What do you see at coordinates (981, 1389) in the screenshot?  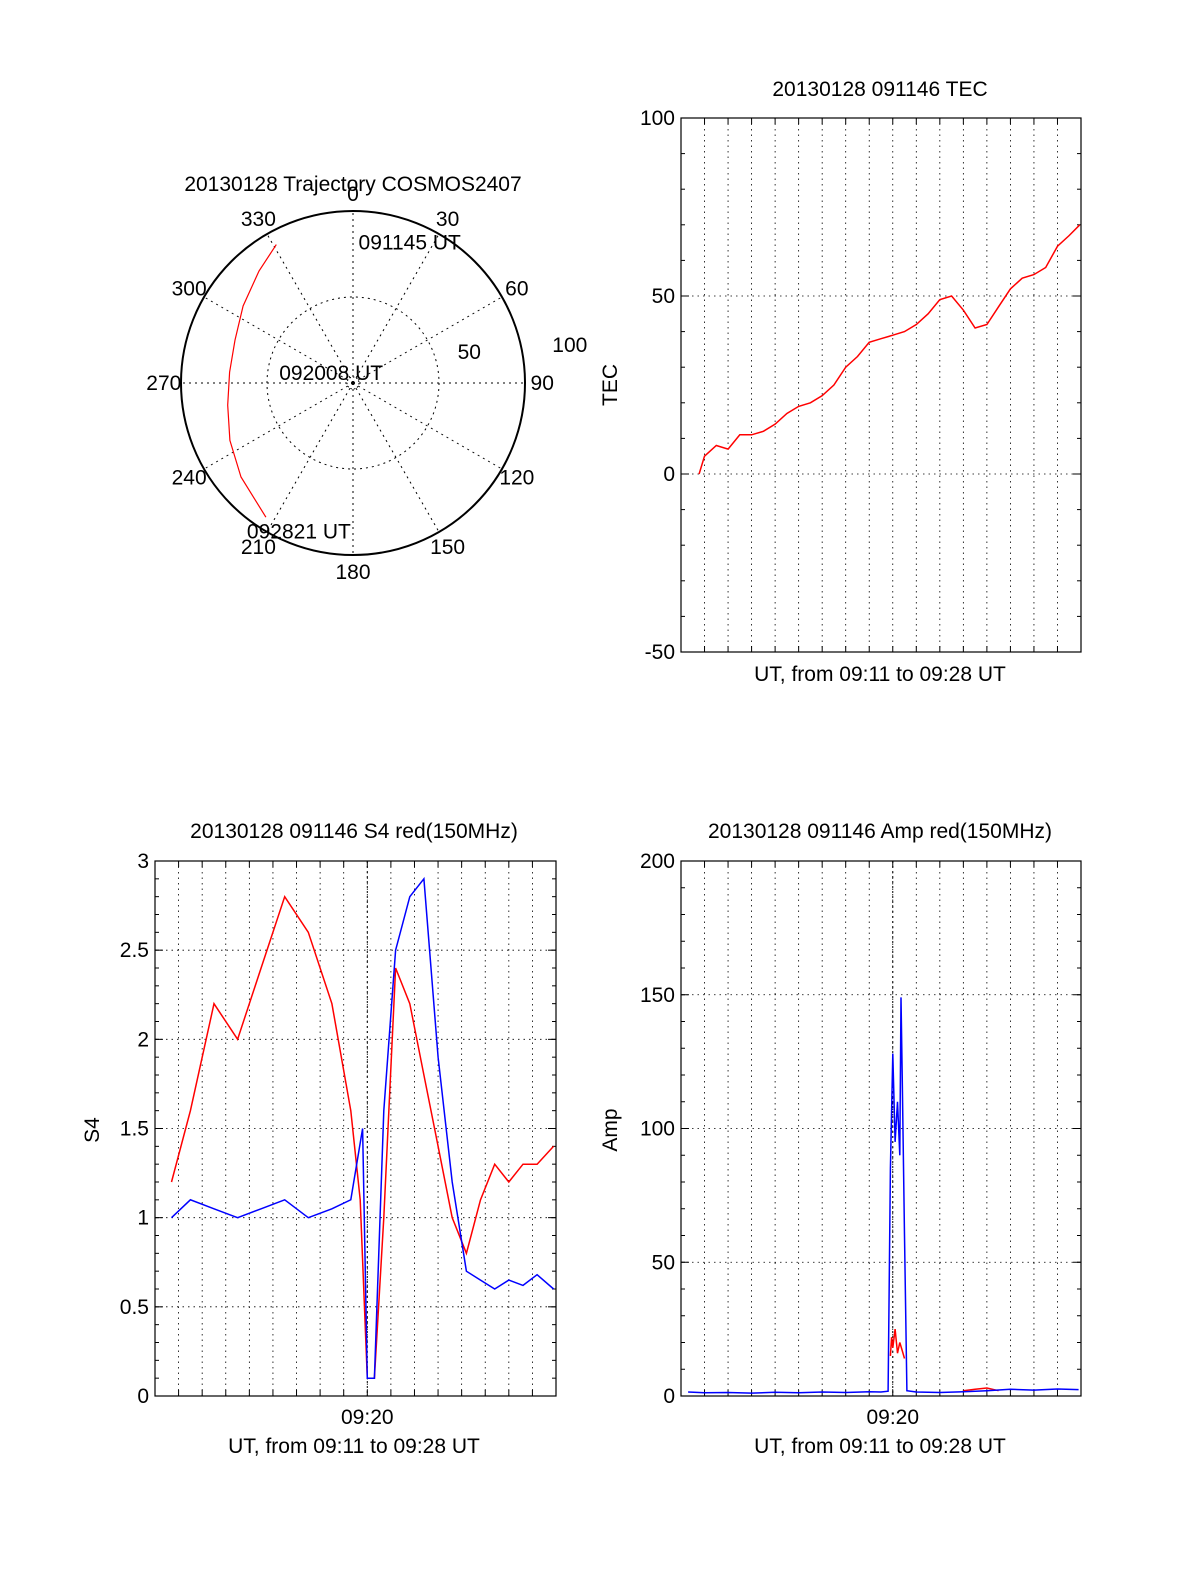 I see `series-line-red-late` at bounding box center [981, 1389].